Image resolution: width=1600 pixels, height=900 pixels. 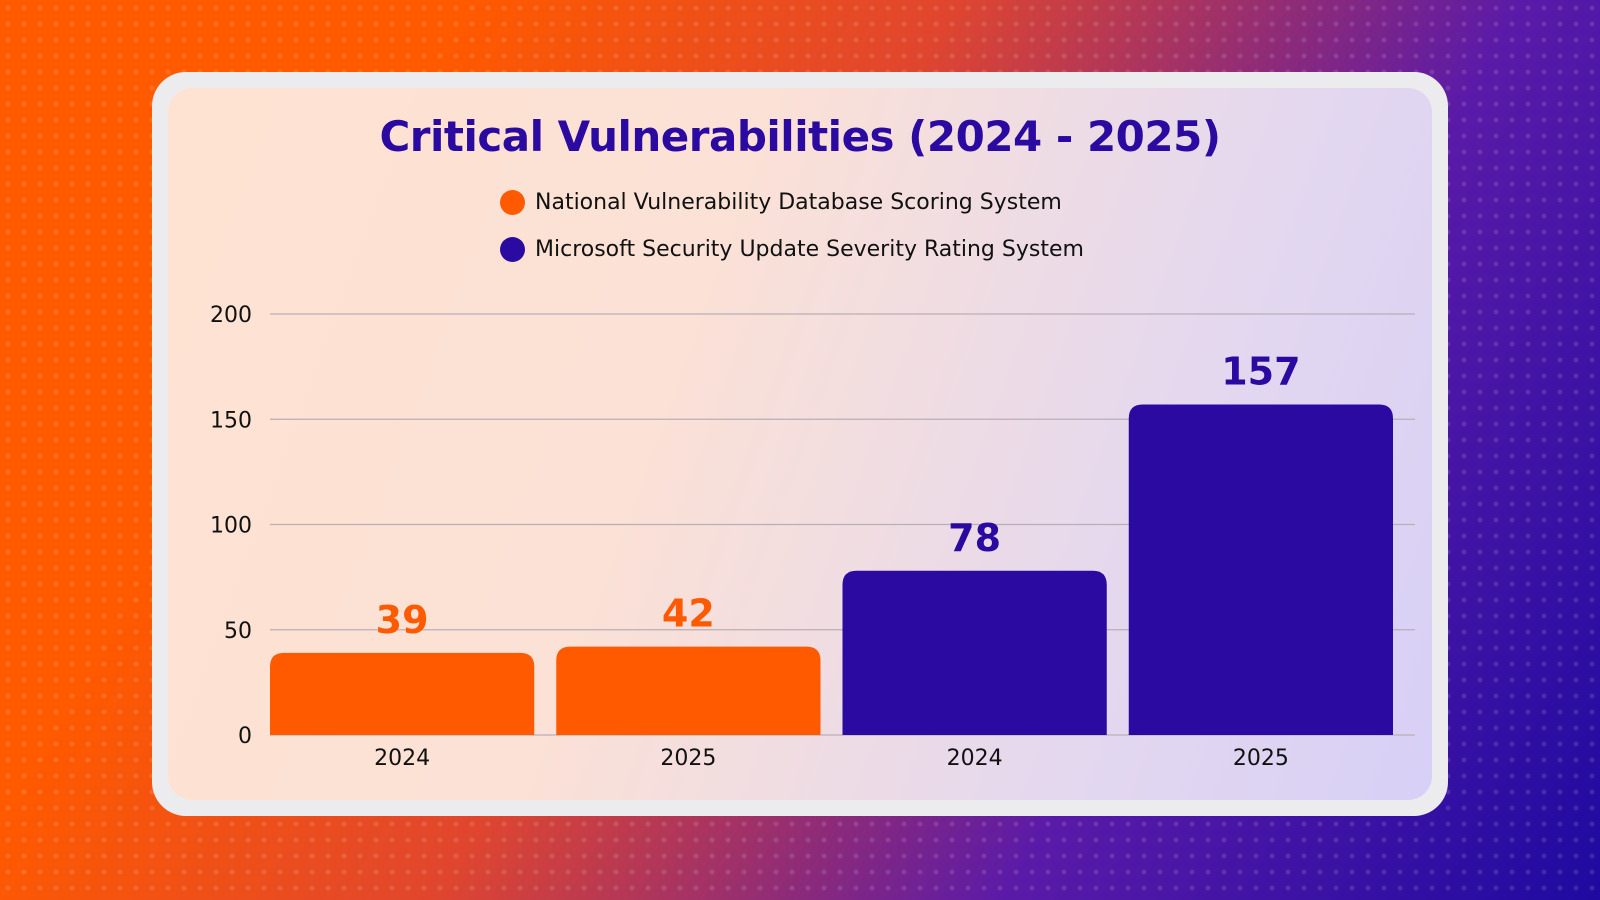 What do you see at coordinates (231, 315) in the screenshot?
I see `y-tick-label: 200` at bounding box center [231, 315].